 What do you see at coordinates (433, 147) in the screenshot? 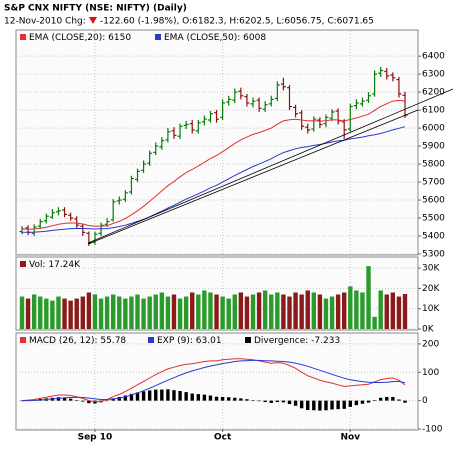
I see `y-tick-label: 5900` at bounding box center [433, 147].